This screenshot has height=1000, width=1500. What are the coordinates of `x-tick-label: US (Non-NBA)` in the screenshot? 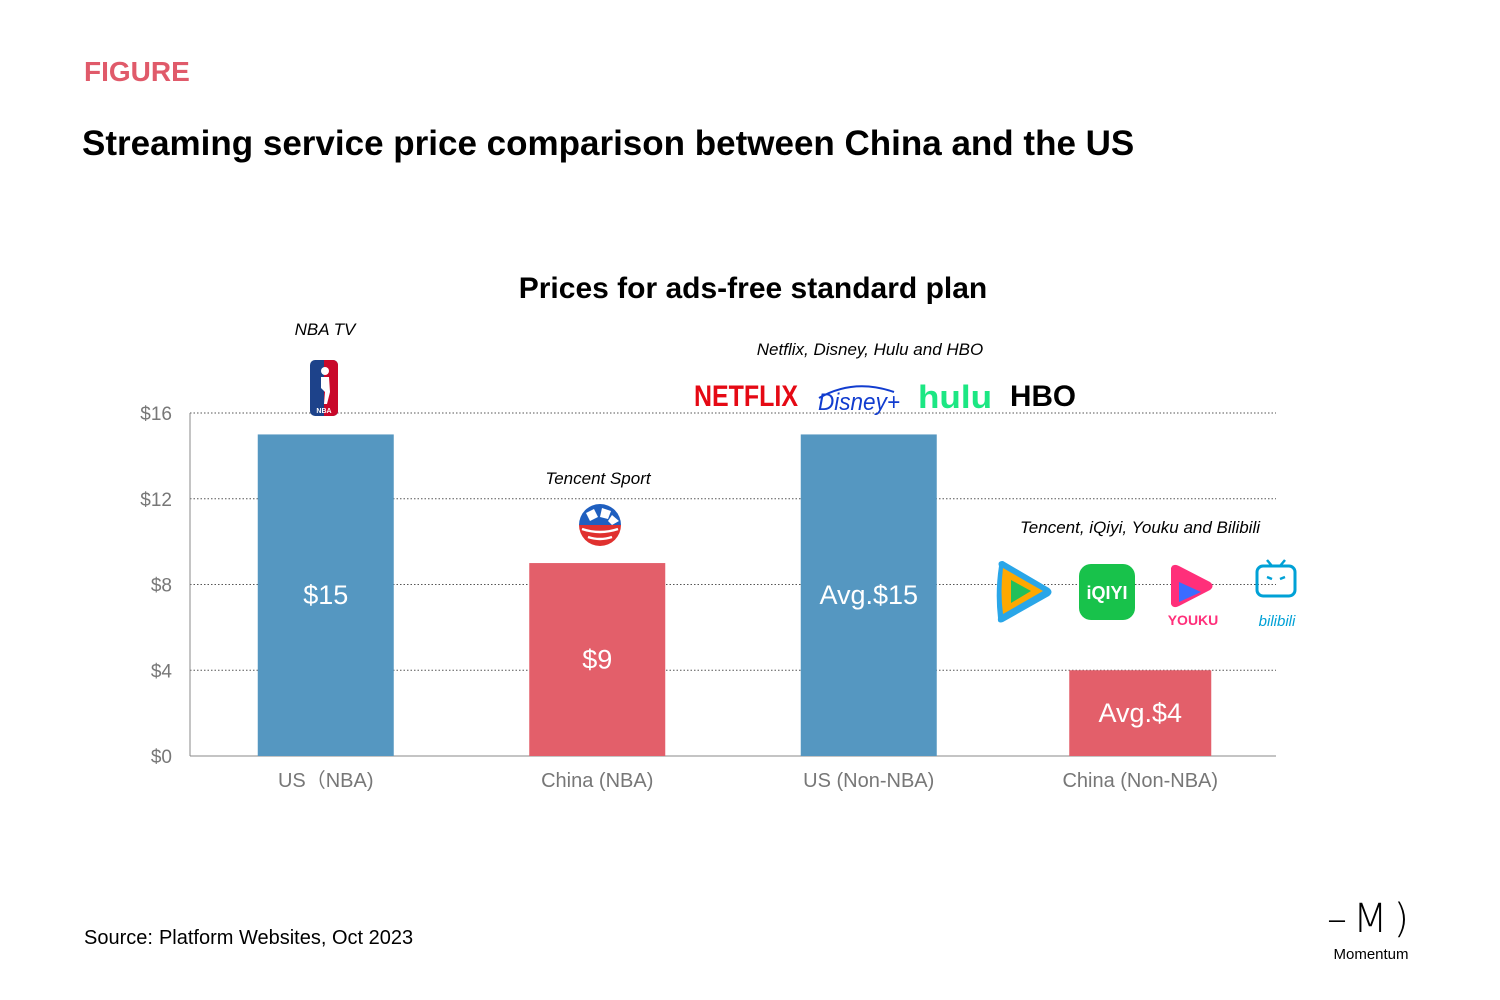 It's located at (868, 781).